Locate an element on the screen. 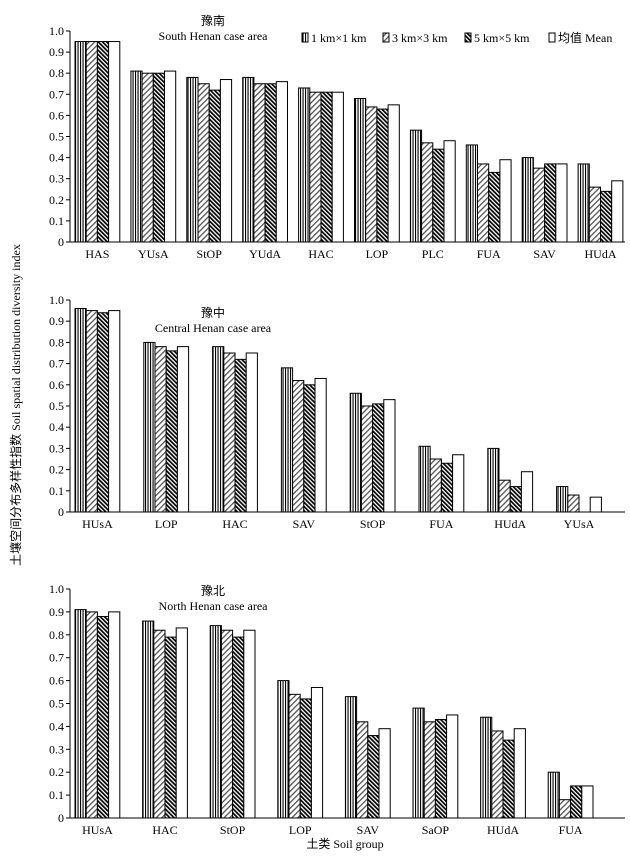 Image resolution: width=630 pixels, height=859 pixels. x-tick-label: YUdA is located at coordinates (265, 254).